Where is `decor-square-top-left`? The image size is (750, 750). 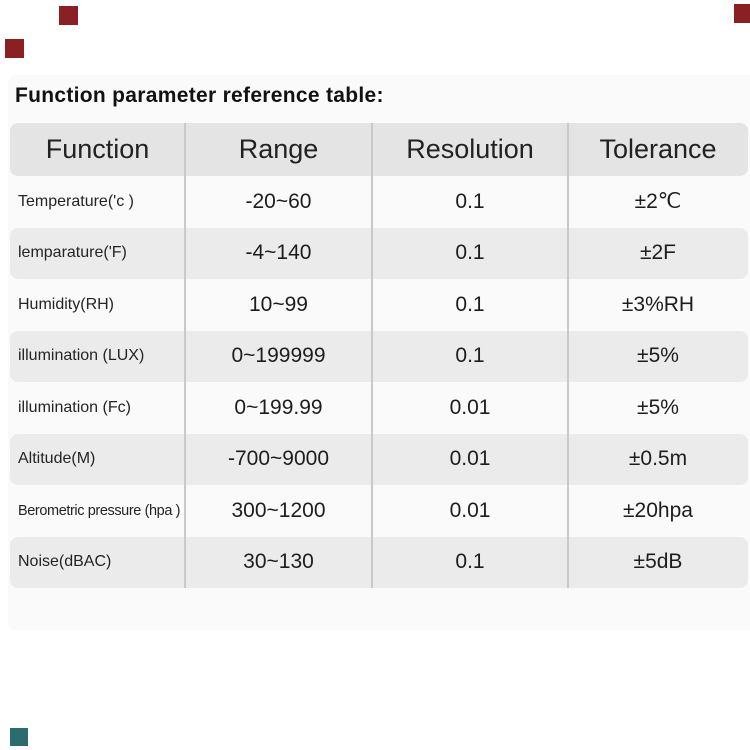
decor-square-top-left is located at coordinates (68, 15).